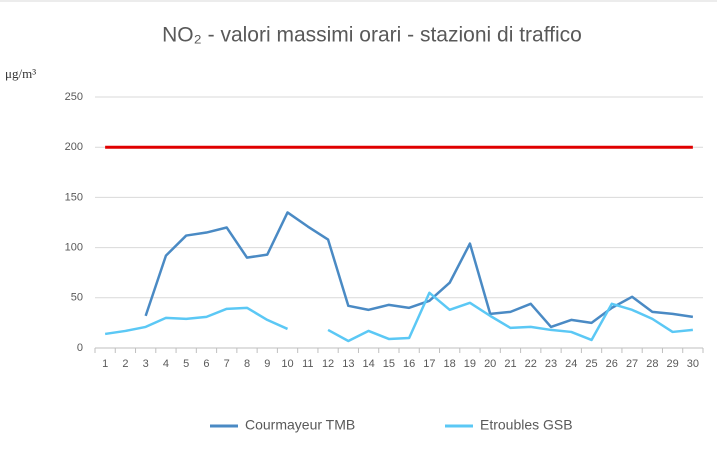  What do you see at coordinates (450, 364) in the screenshot?
I see `x-tick-label: 18` at bounding box center [450, 364].